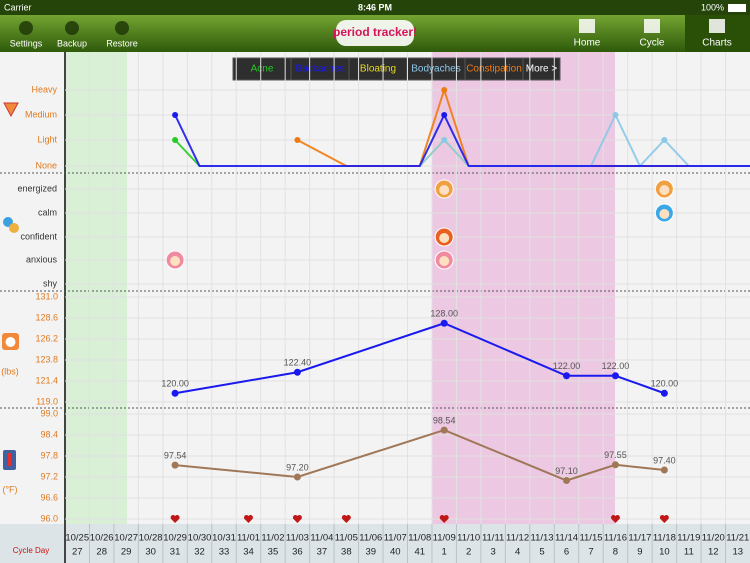 The width and height of the screenshot is (750, 563). What do you see at coordinates (566, 471) in the screenshot?
I see `data-label: 97.10` at bounding box center [566, 471].